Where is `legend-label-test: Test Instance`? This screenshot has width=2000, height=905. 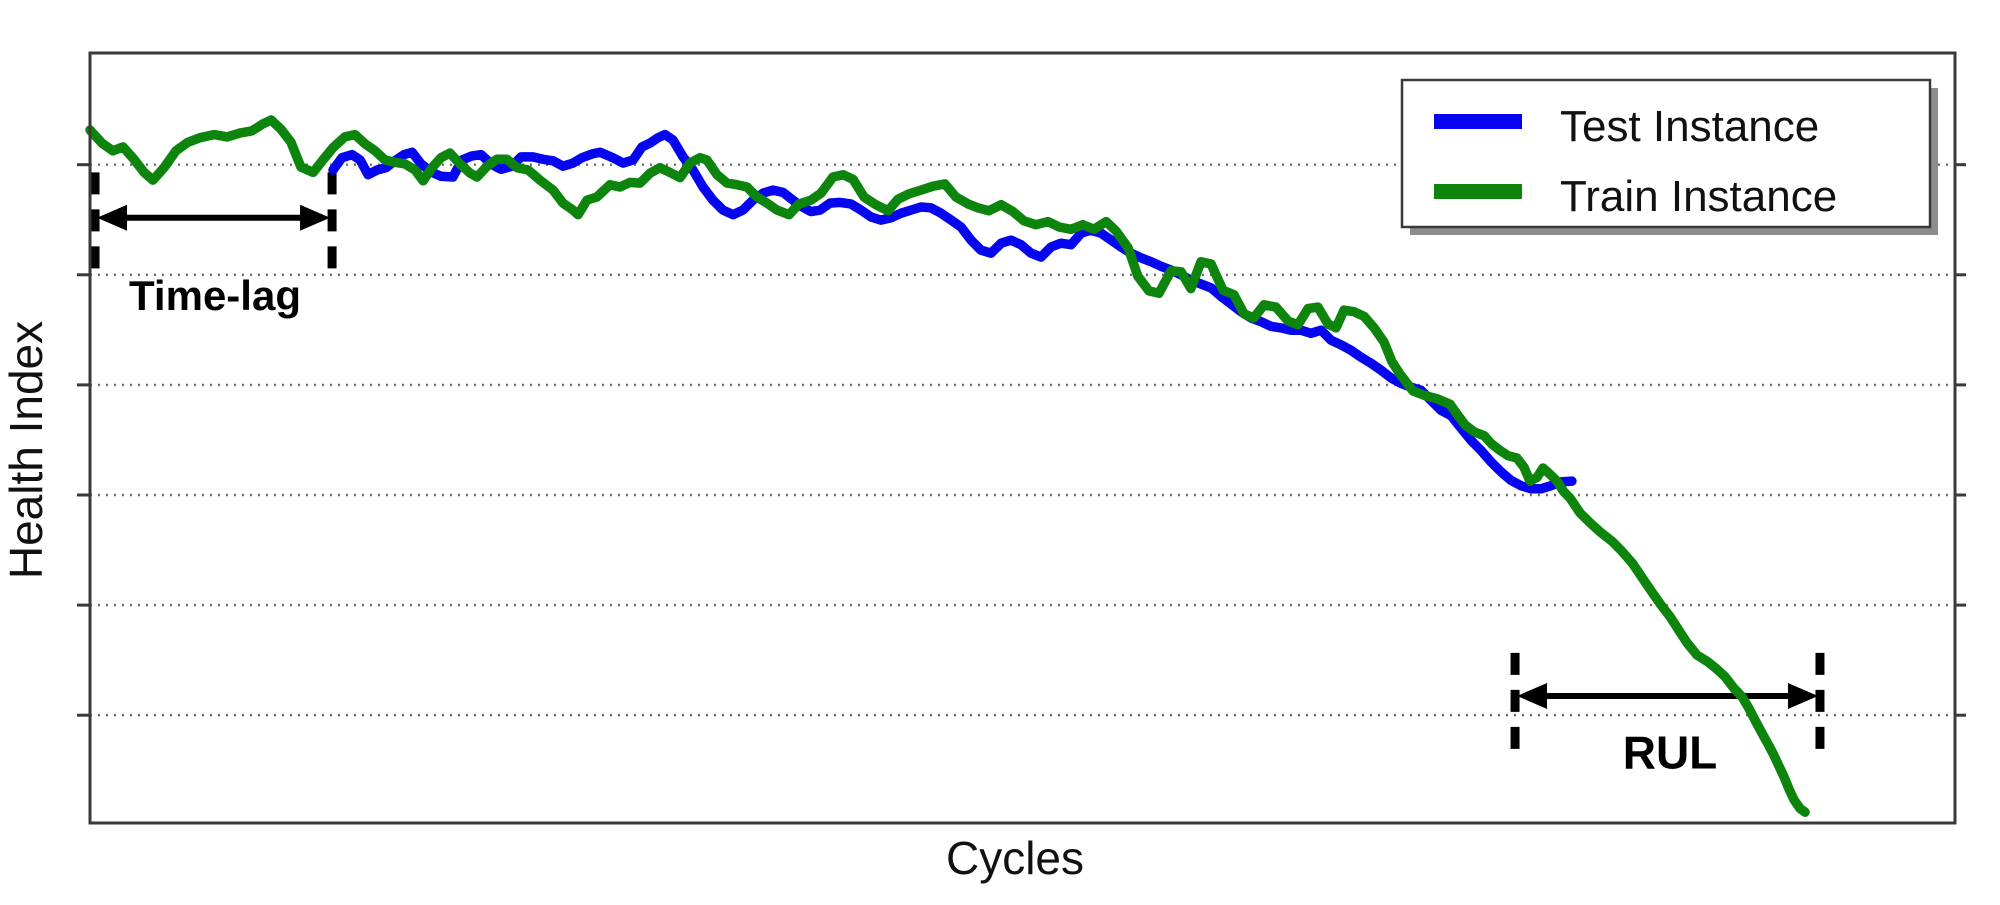 legend-label-test: Test Instance is located at coordinates (1689, 126).